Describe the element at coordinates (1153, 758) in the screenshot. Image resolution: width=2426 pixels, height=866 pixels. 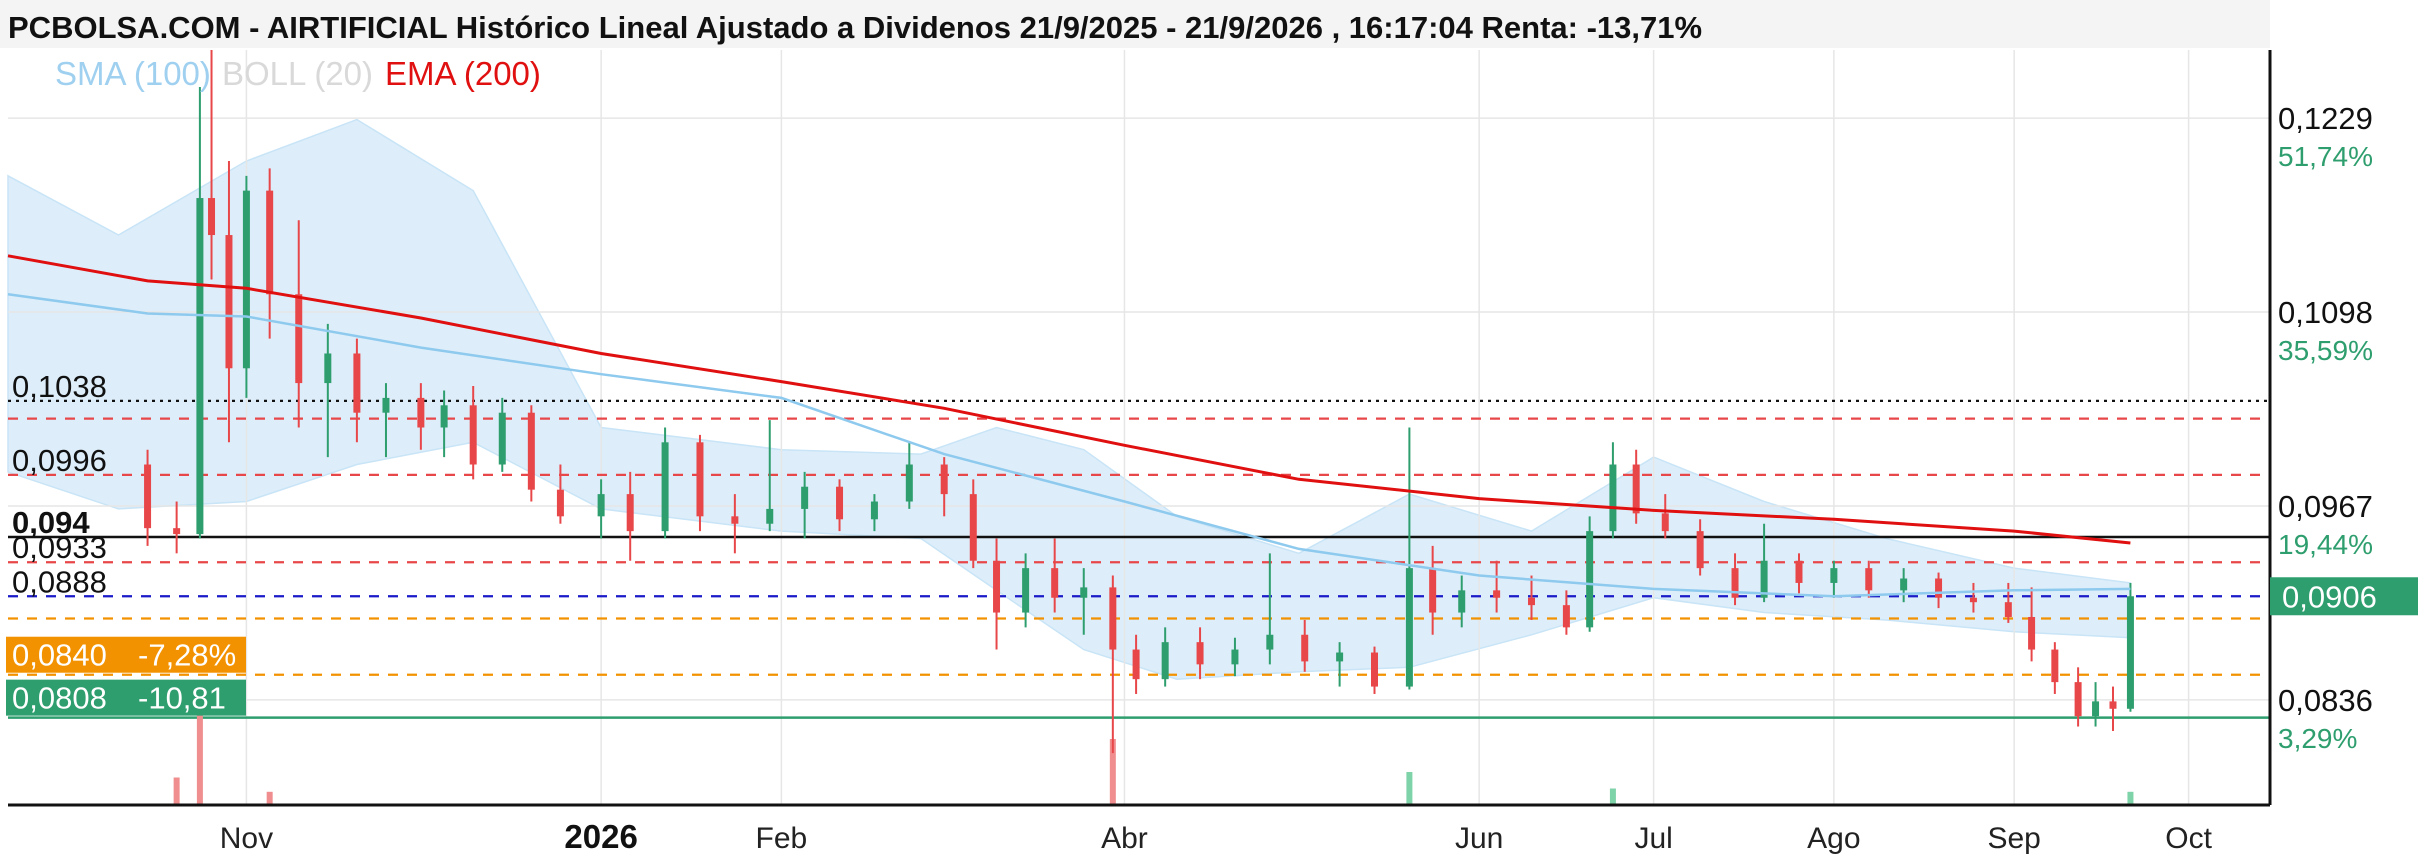
I see `volume-layer` at that location.